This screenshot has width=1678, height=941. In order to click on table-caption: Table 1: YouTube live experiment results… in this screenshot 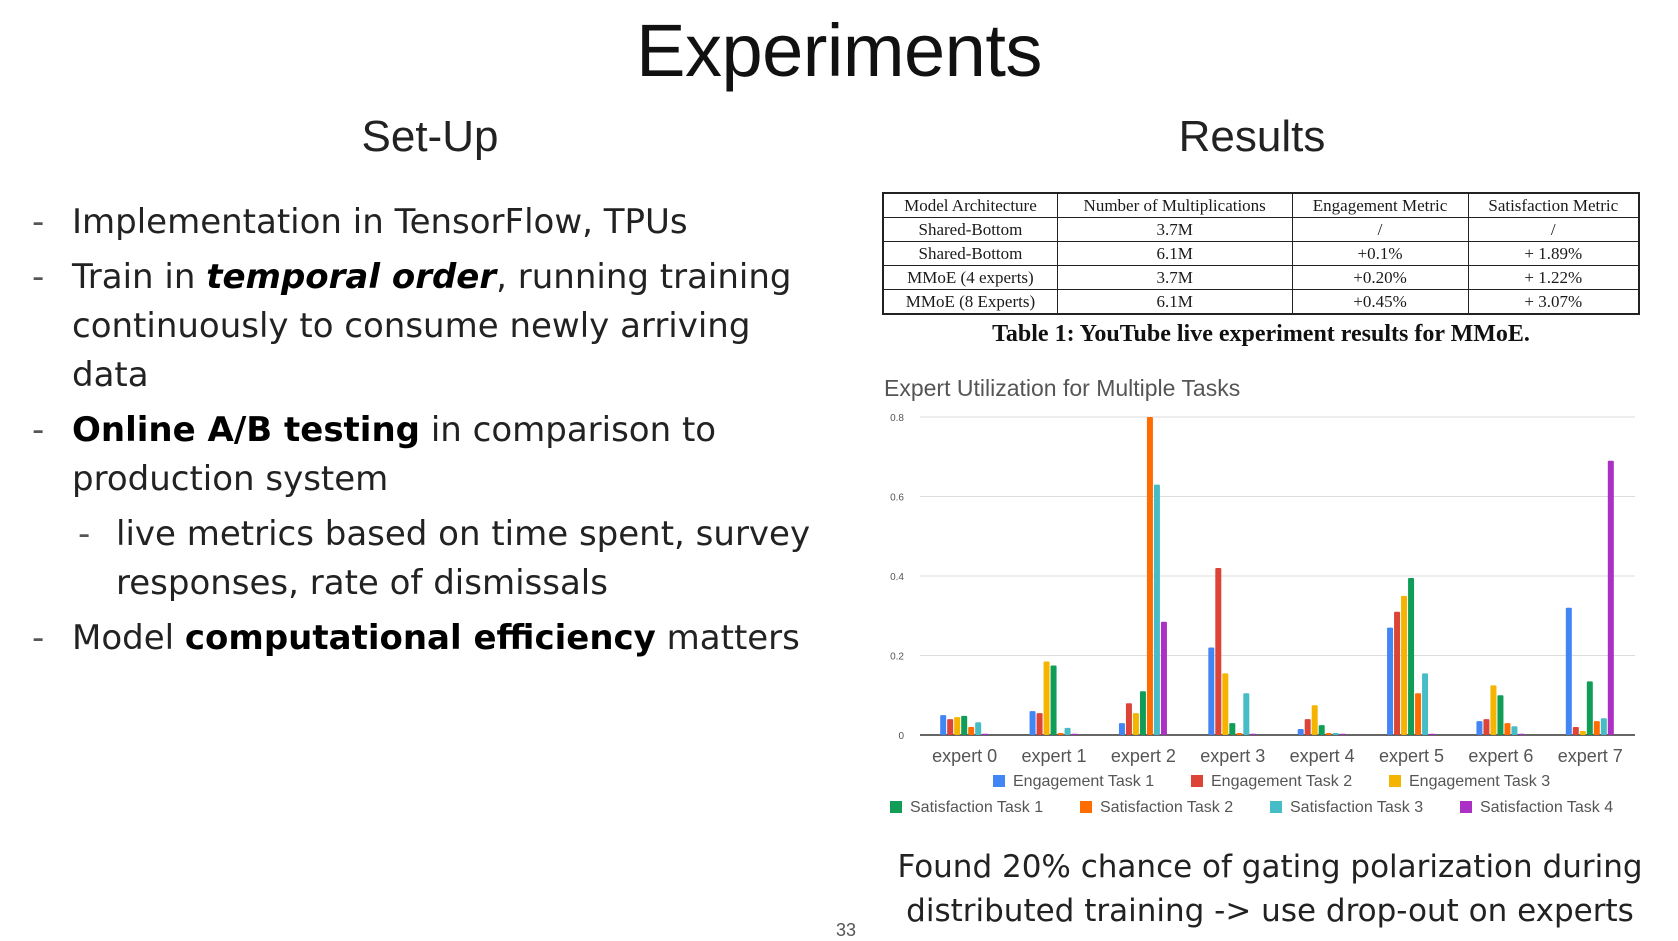, I will do `click(1261, 334)`.